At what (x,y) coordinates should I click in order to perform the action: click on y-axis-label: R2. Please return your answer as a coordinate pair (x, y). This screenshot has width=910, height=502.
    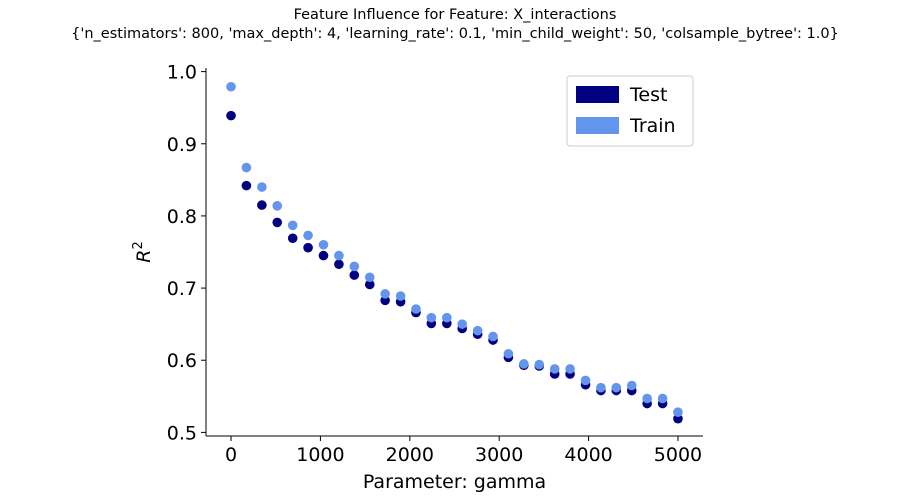
    Looking at the image, I should click on (143, 251).